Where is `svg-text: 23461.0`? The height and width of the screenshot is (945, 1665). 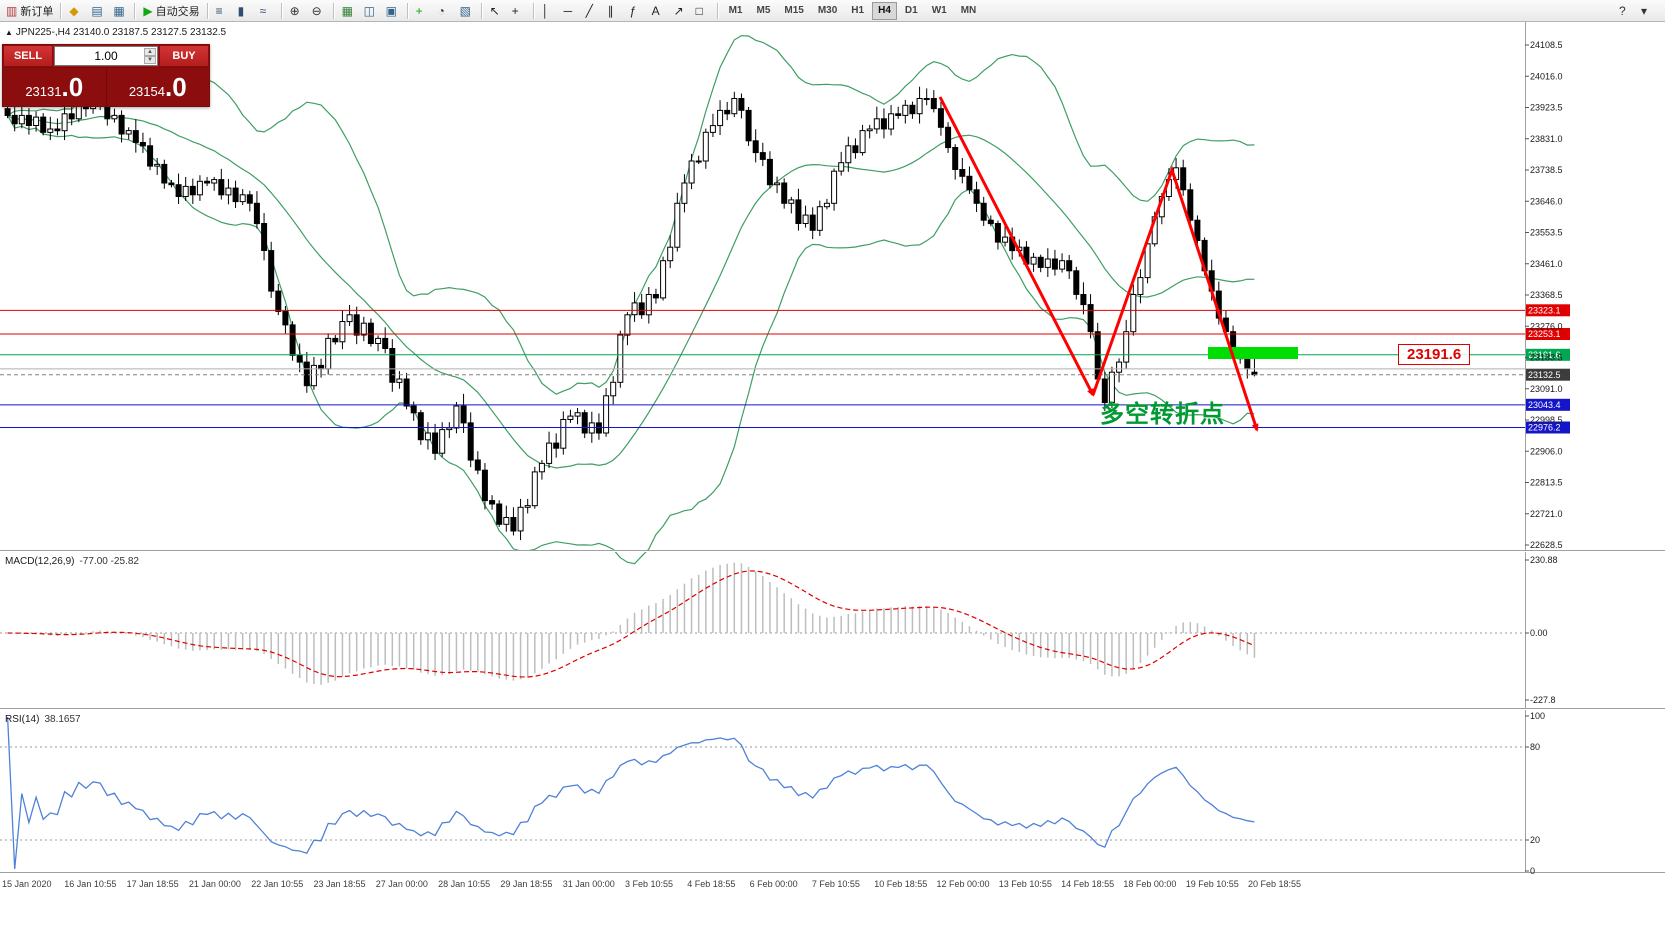
svg-text: 23461.0 is located at coordinates (1546, 264).